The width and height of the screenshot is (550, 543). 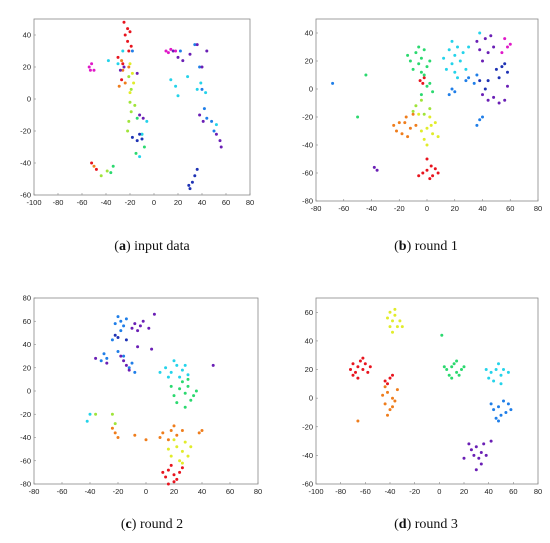 I want to click on panel-letter-c: c, so click(x=129, y=524).